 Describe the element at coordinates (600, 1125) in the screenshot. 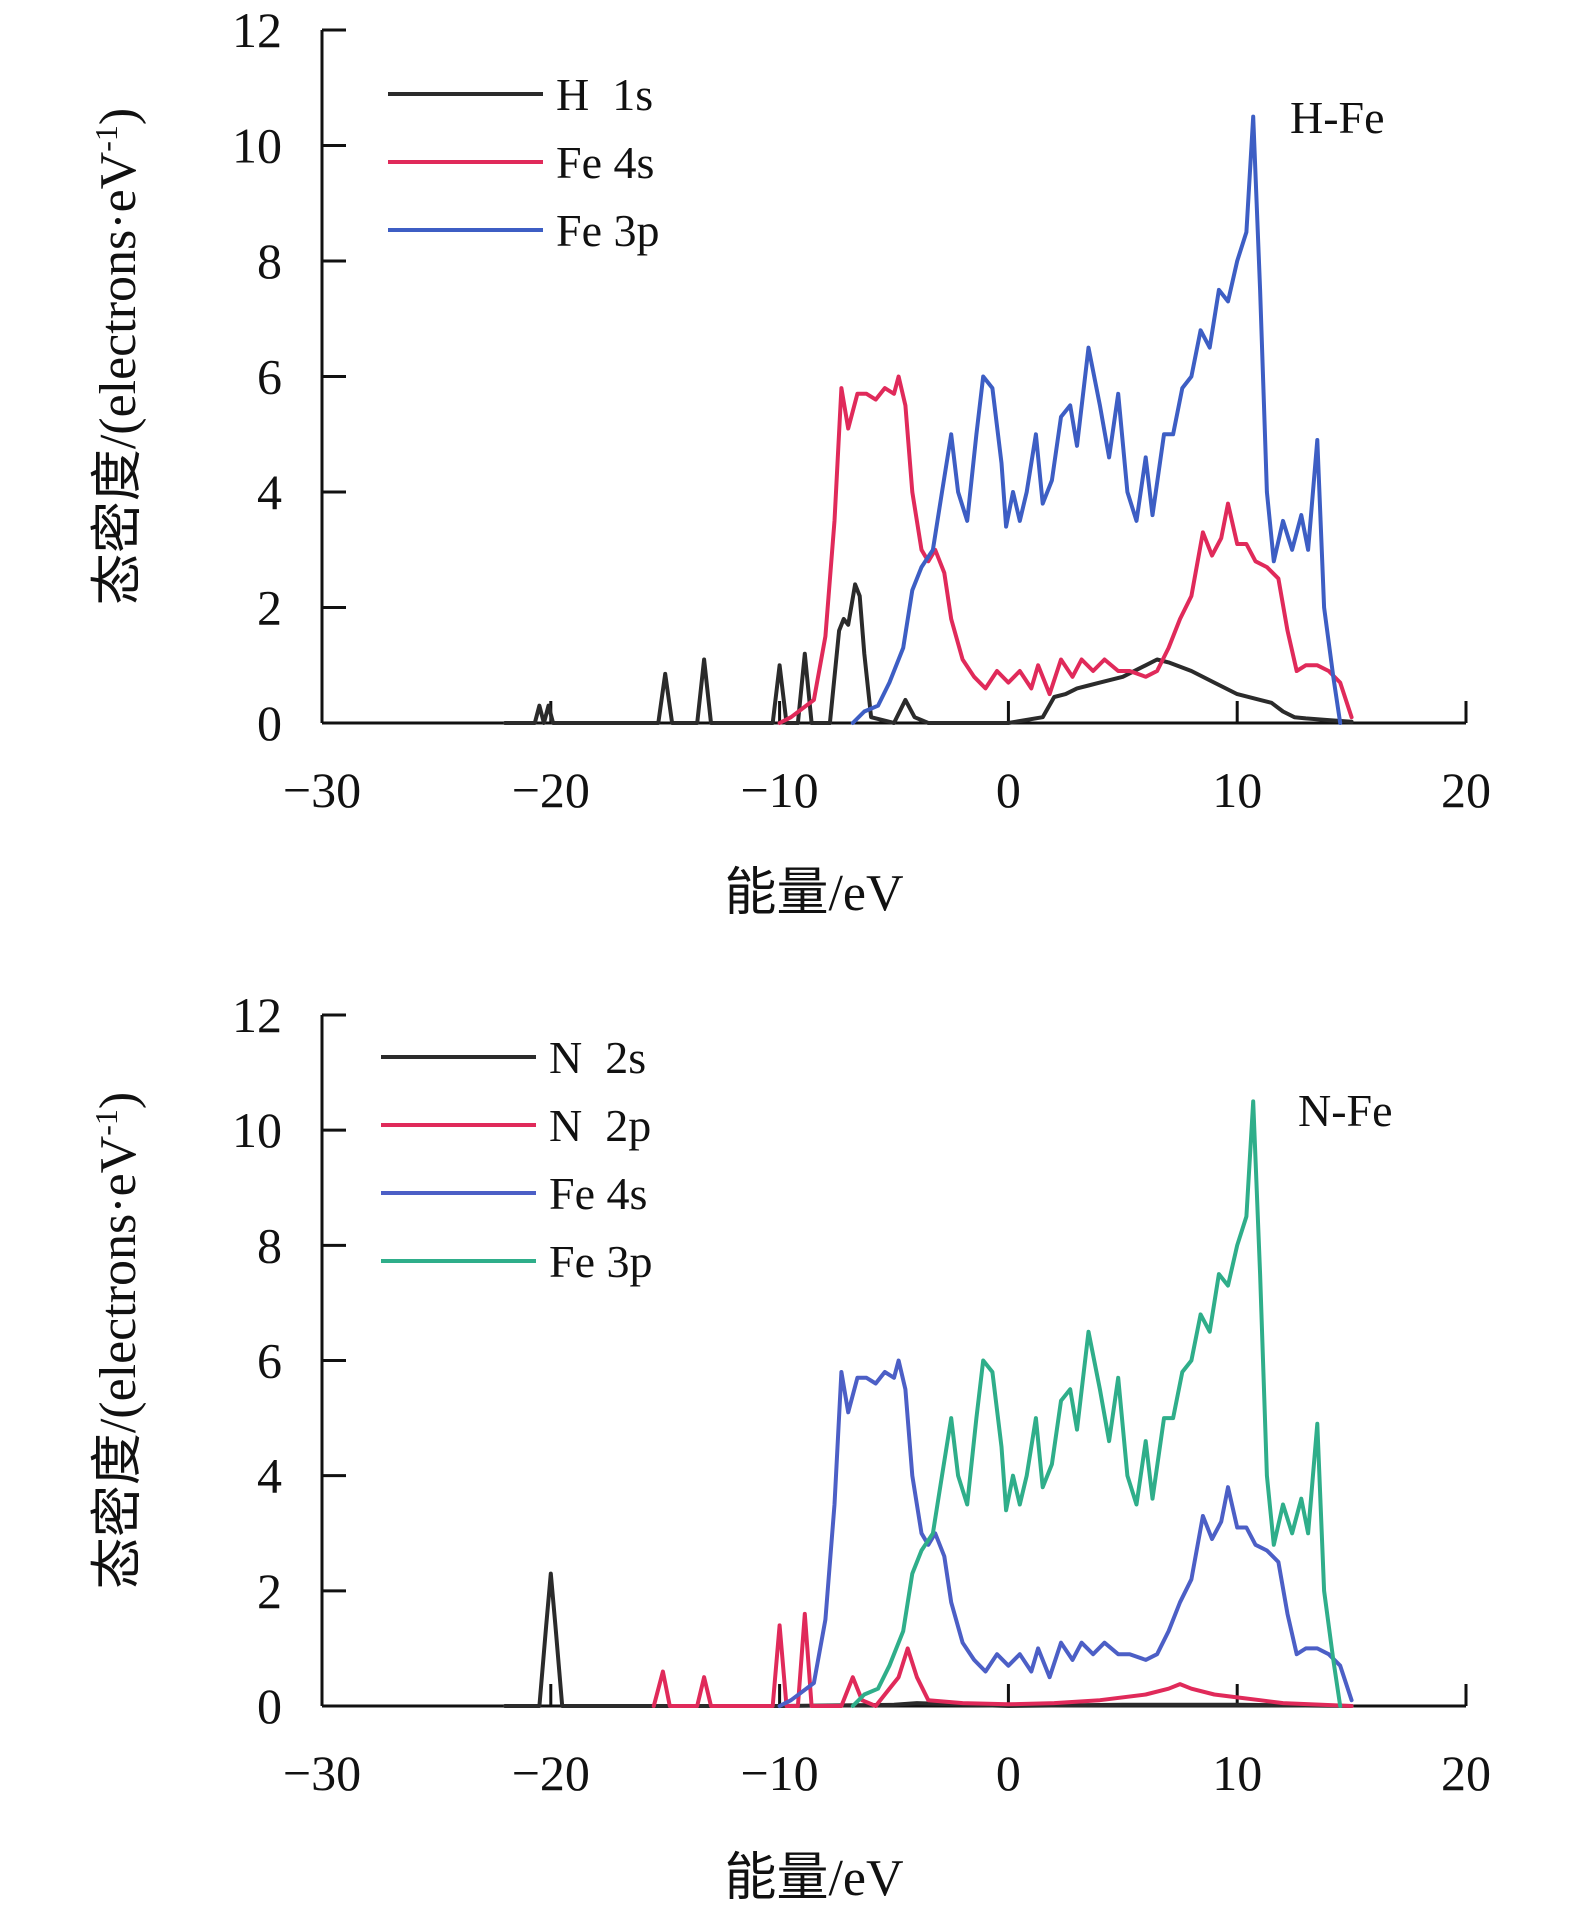

I see `legend-label: N 2p` at that location.